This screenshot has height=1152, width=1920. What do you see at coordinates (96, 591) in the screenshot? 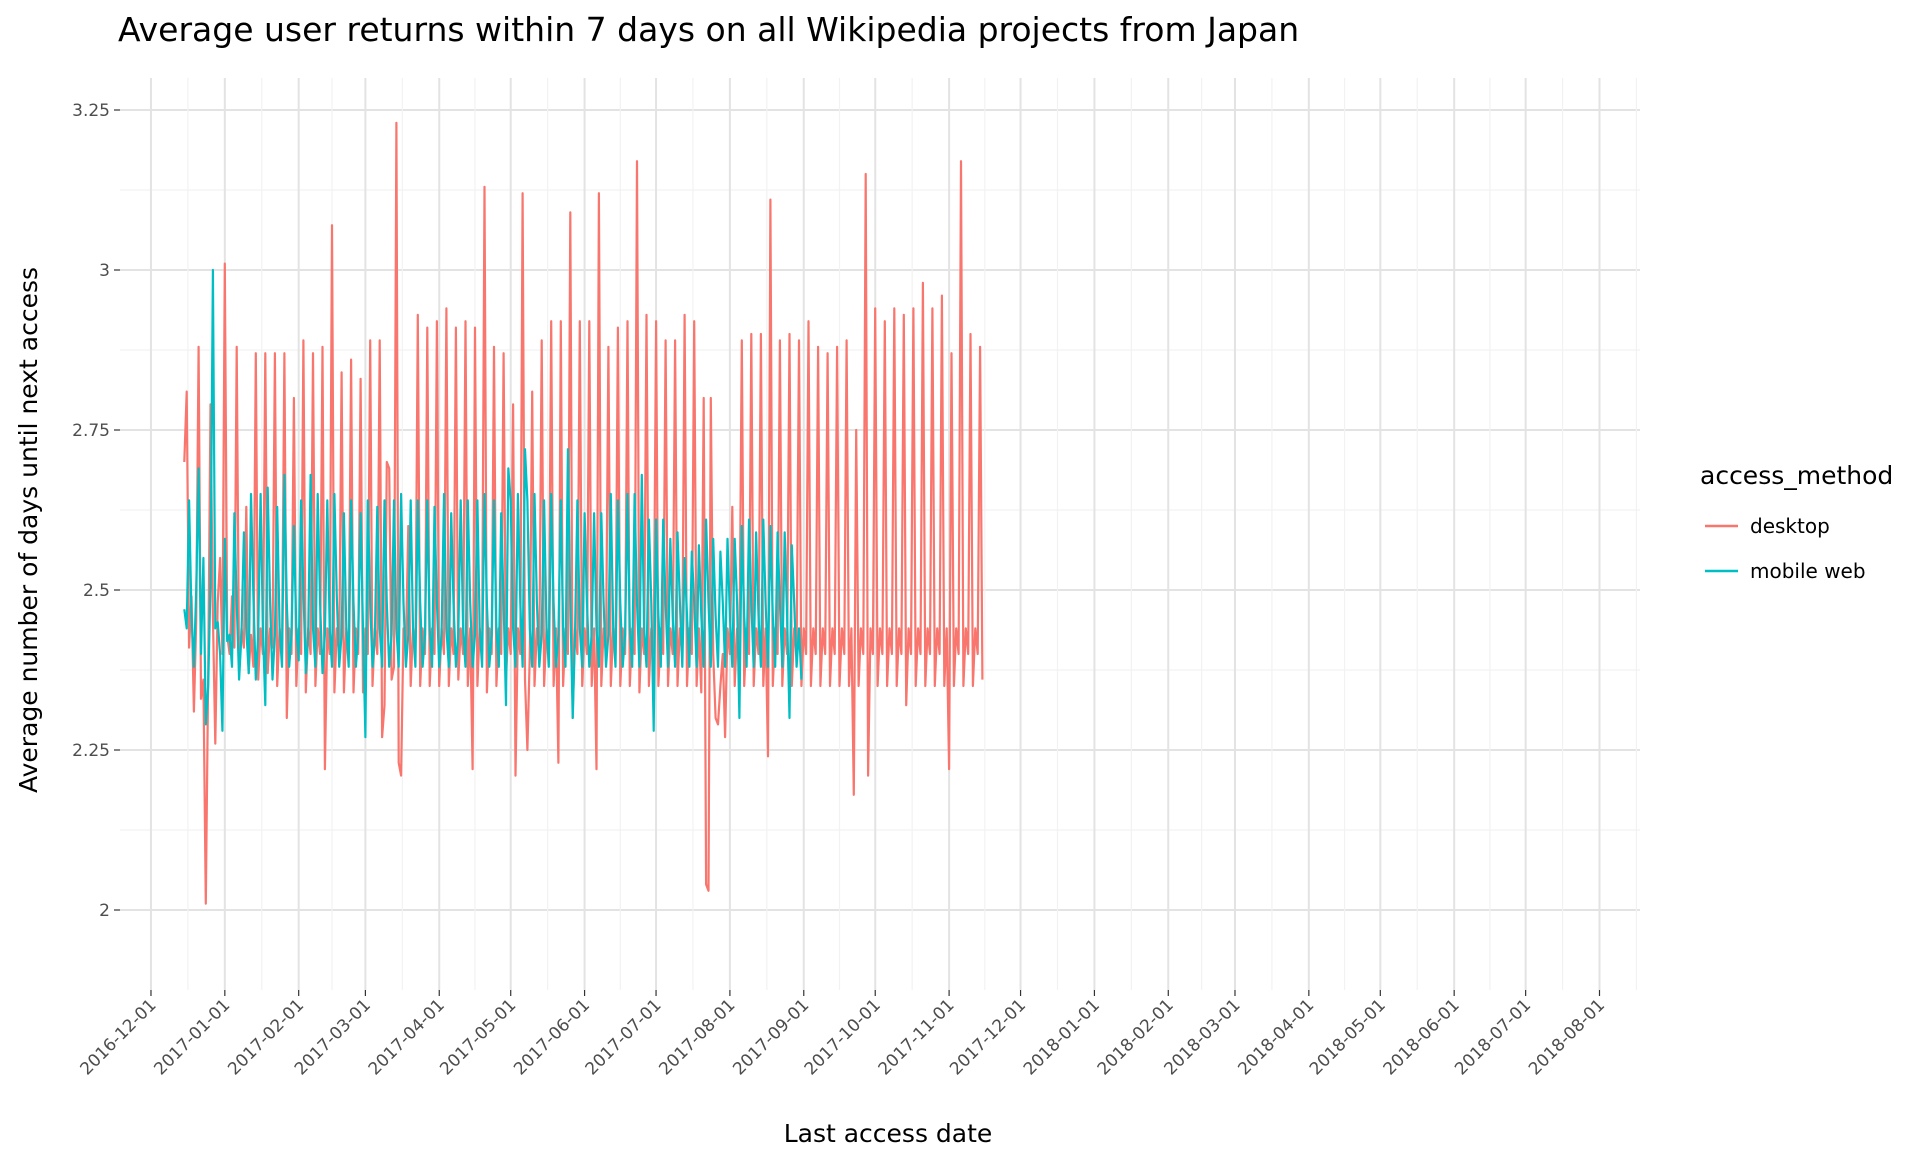
I see `y-tick-label: 2.5` at bounding box center [96, 591].